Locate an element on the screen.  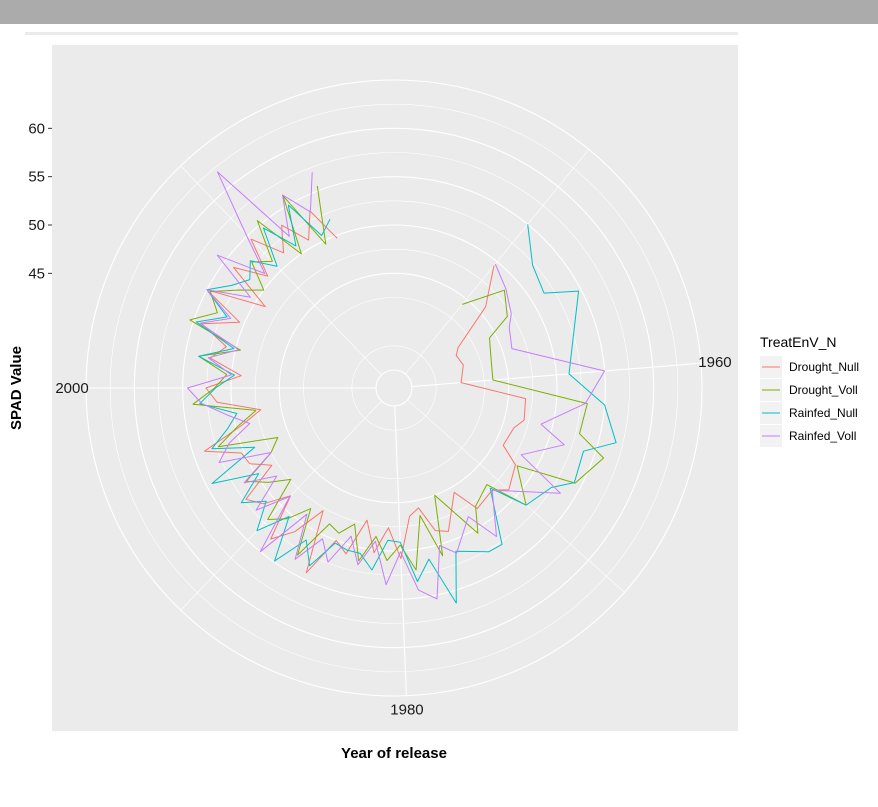
r-tick-label-60: 60 is located at coordinates (36, 128).